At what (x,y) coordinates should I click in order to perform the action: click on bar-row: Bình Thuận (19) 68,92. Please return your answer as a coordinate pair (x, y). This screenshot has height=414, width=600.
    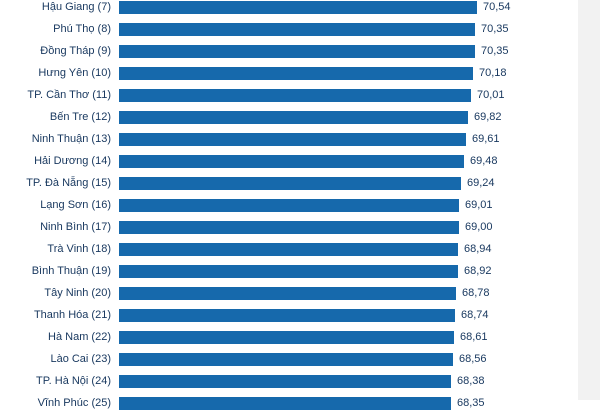
    Looking at the image, I should click on (288, 271).